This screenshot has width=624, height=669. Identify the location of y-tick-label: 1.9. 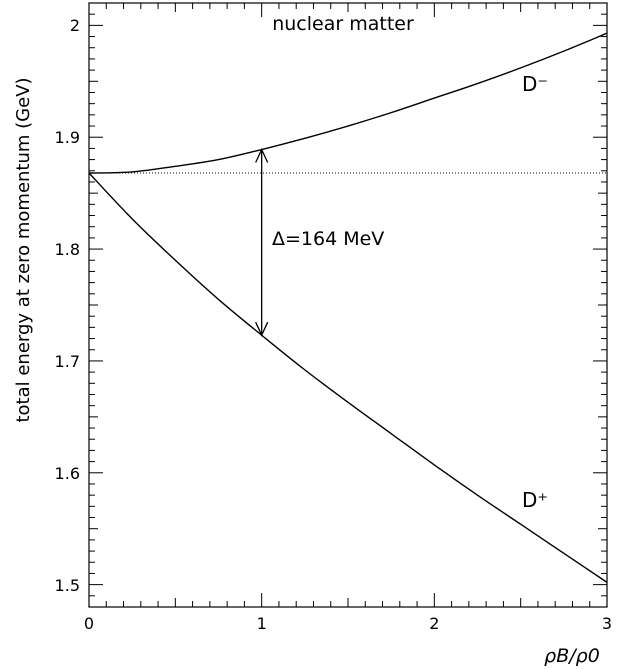
(67, 137).